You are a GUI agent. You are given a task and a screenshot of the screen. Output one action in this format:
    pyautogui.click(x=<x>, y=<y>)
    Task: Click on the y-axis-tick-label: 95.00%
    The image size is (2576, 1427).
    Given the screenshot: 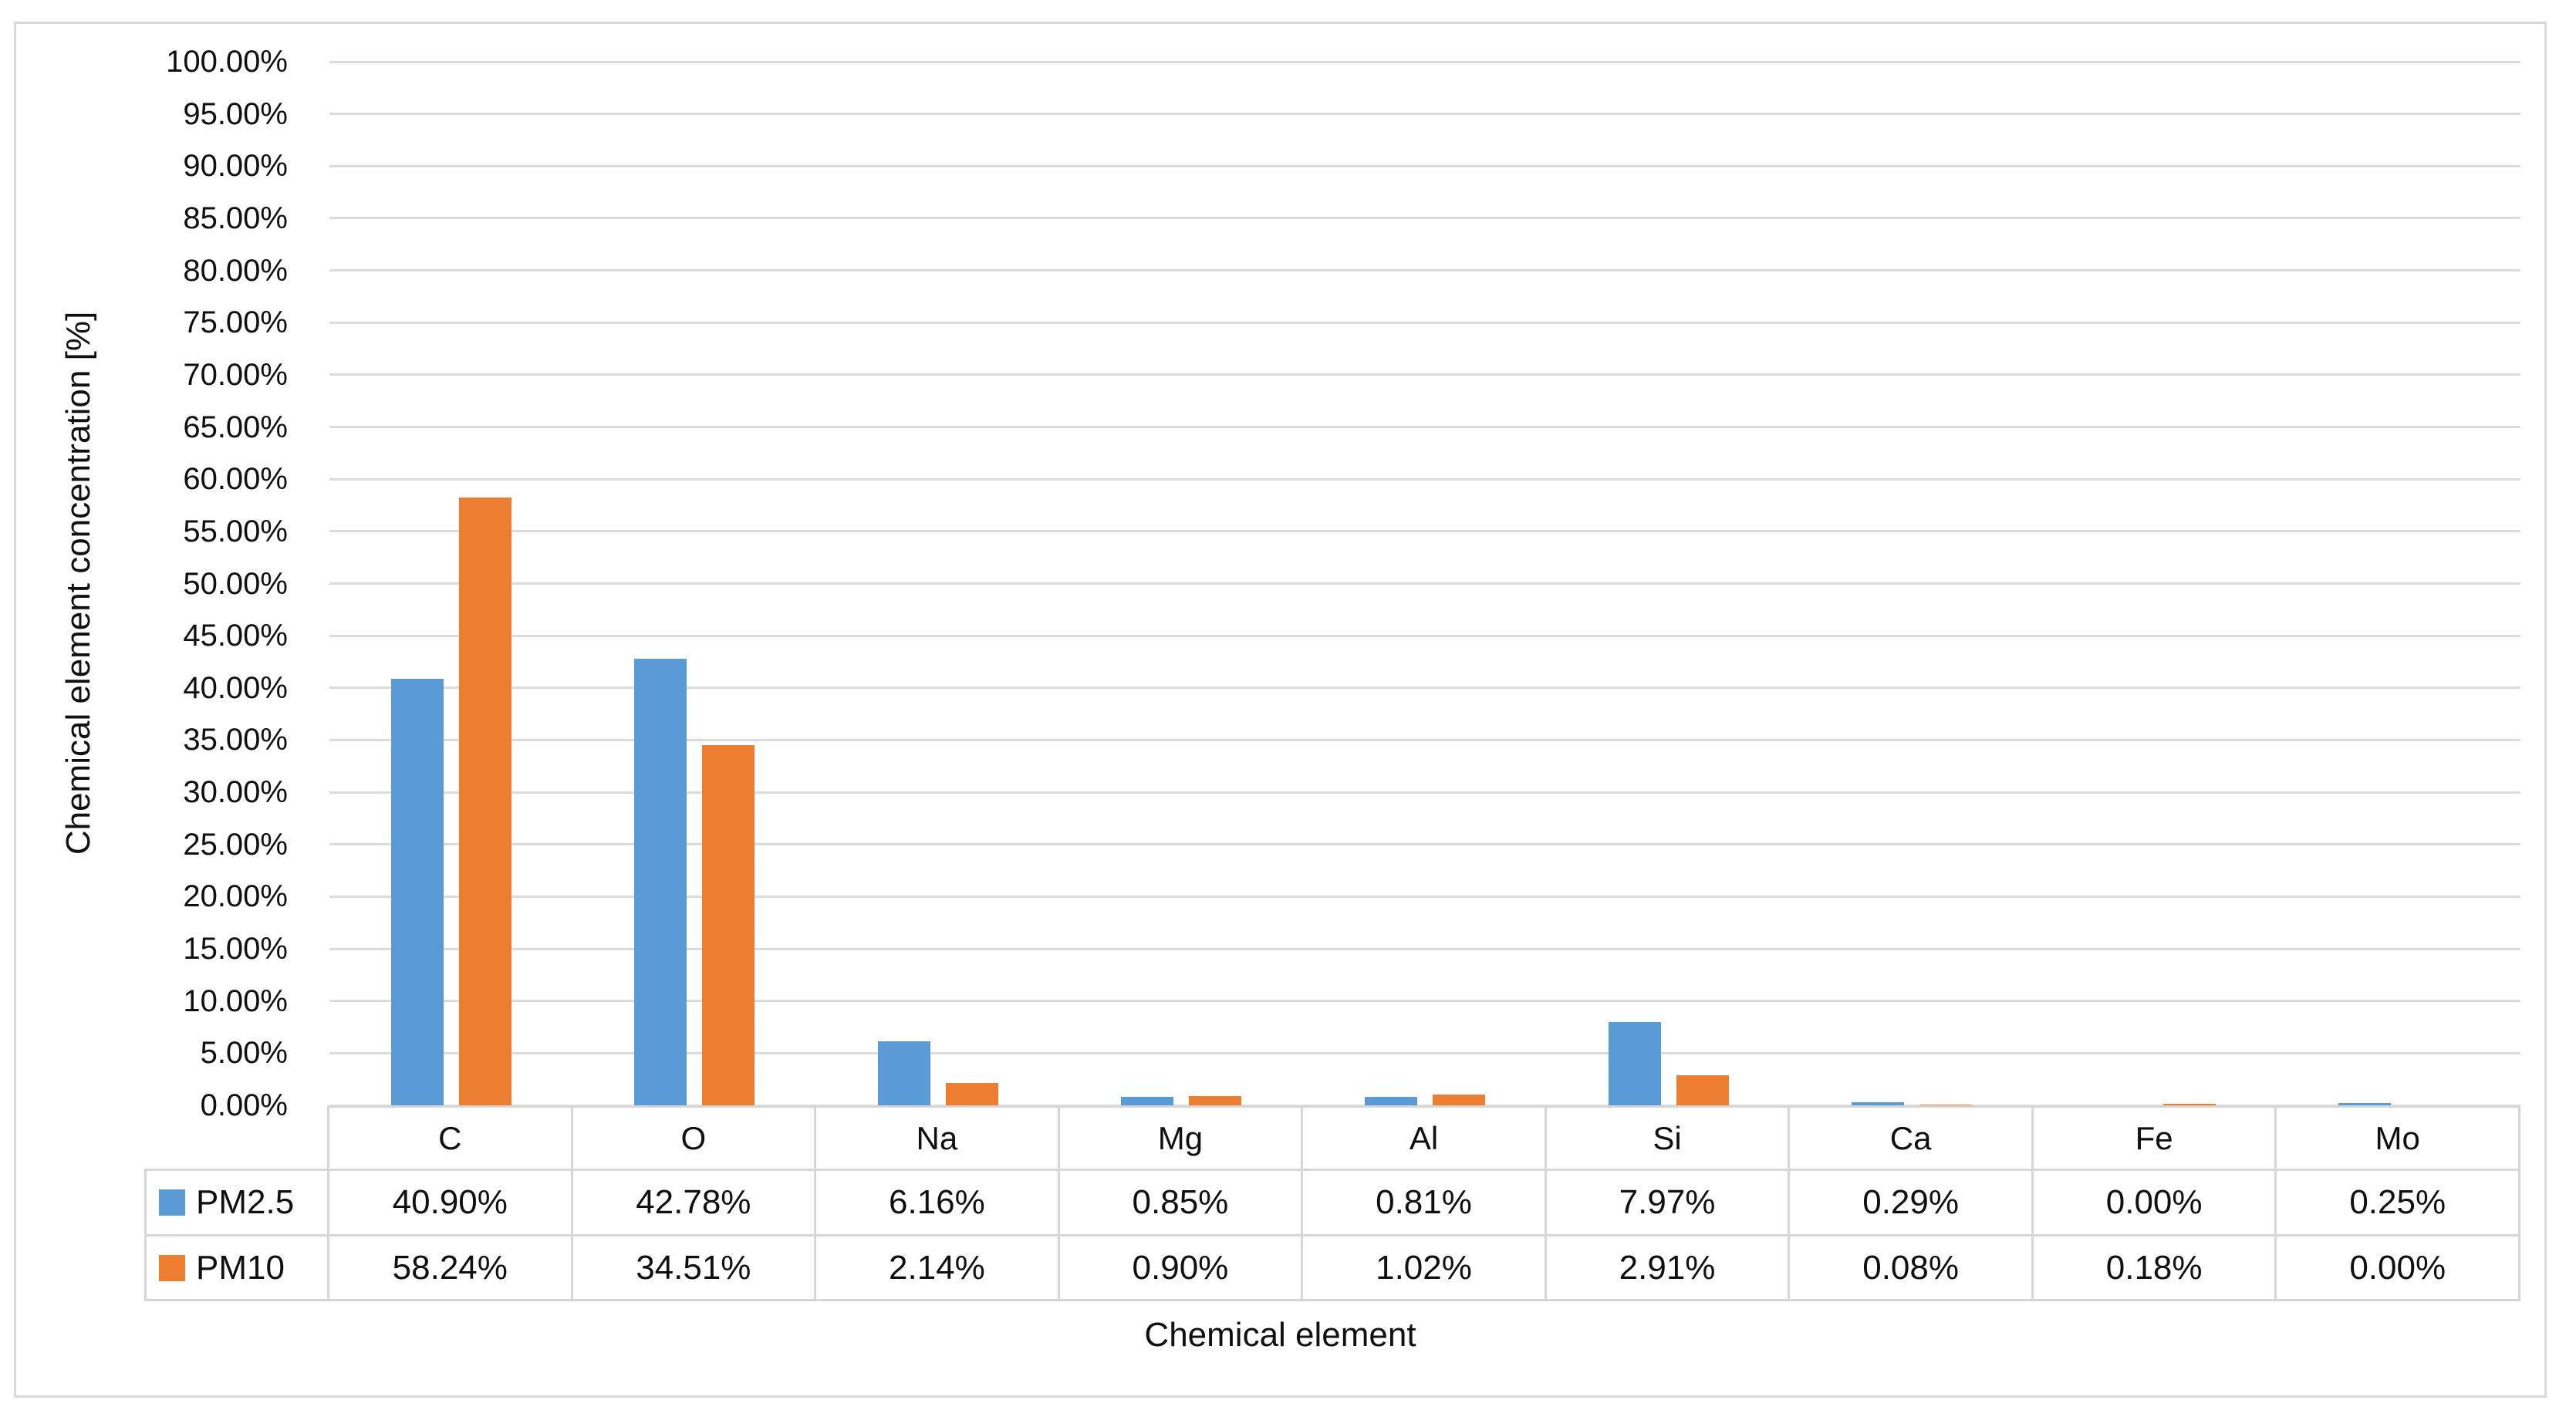 What is the action you would take?
    pyautogui.click(x=236, y=113)
    